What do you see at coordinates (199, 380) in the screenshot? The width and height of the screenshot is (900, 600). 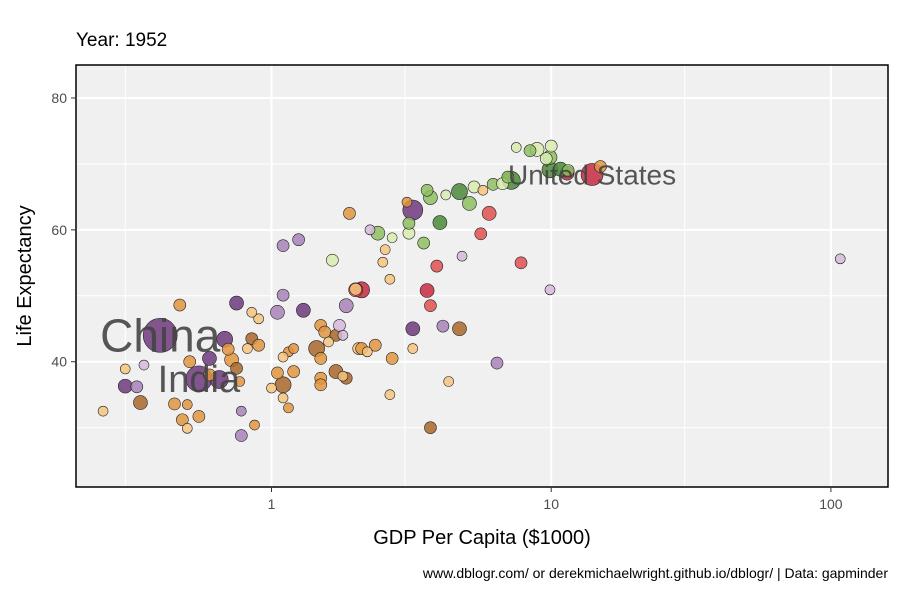 I see `point-label: India` at bounding box center [199, 380].